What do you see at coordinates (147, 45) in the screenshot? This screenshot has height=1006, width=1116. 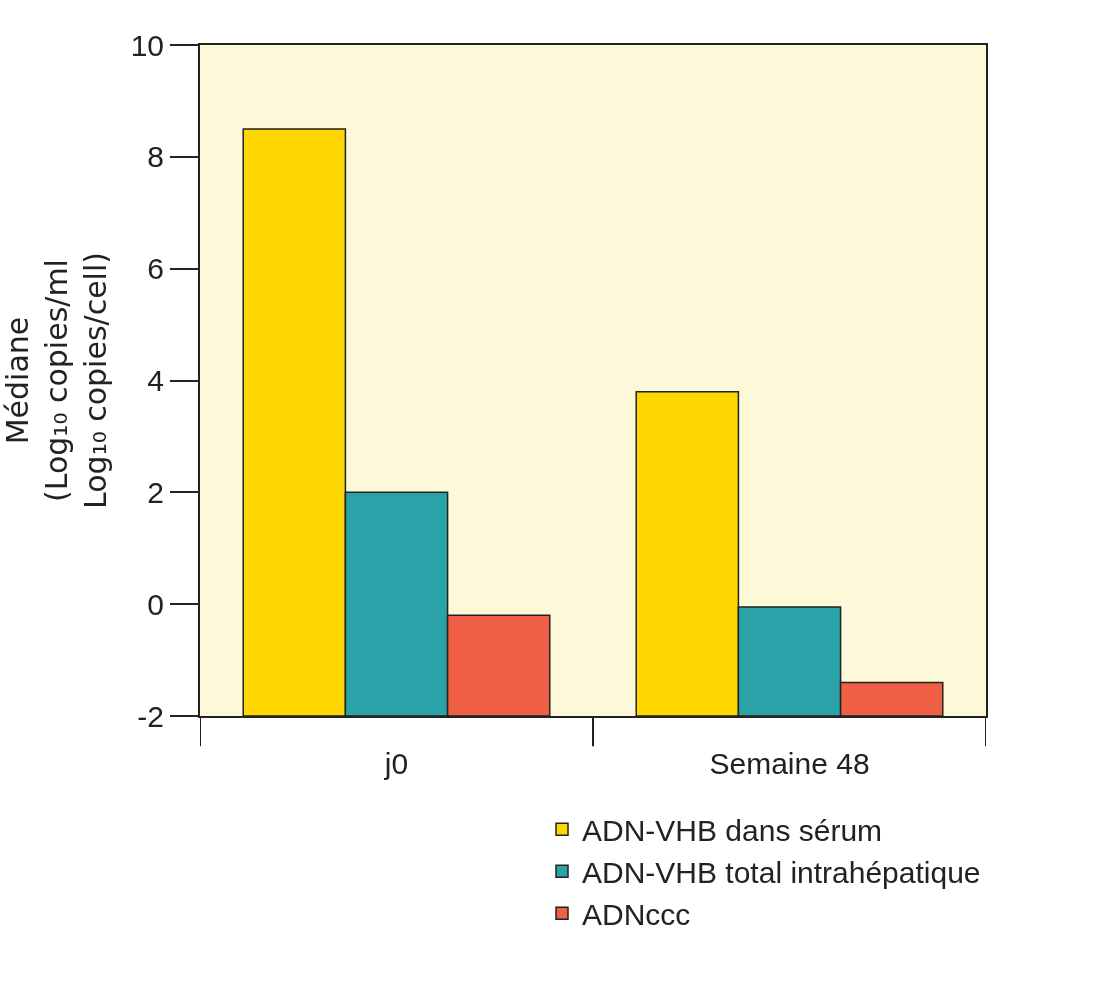 I see `y-tick-label: 10` at bounding box center [147, 45].